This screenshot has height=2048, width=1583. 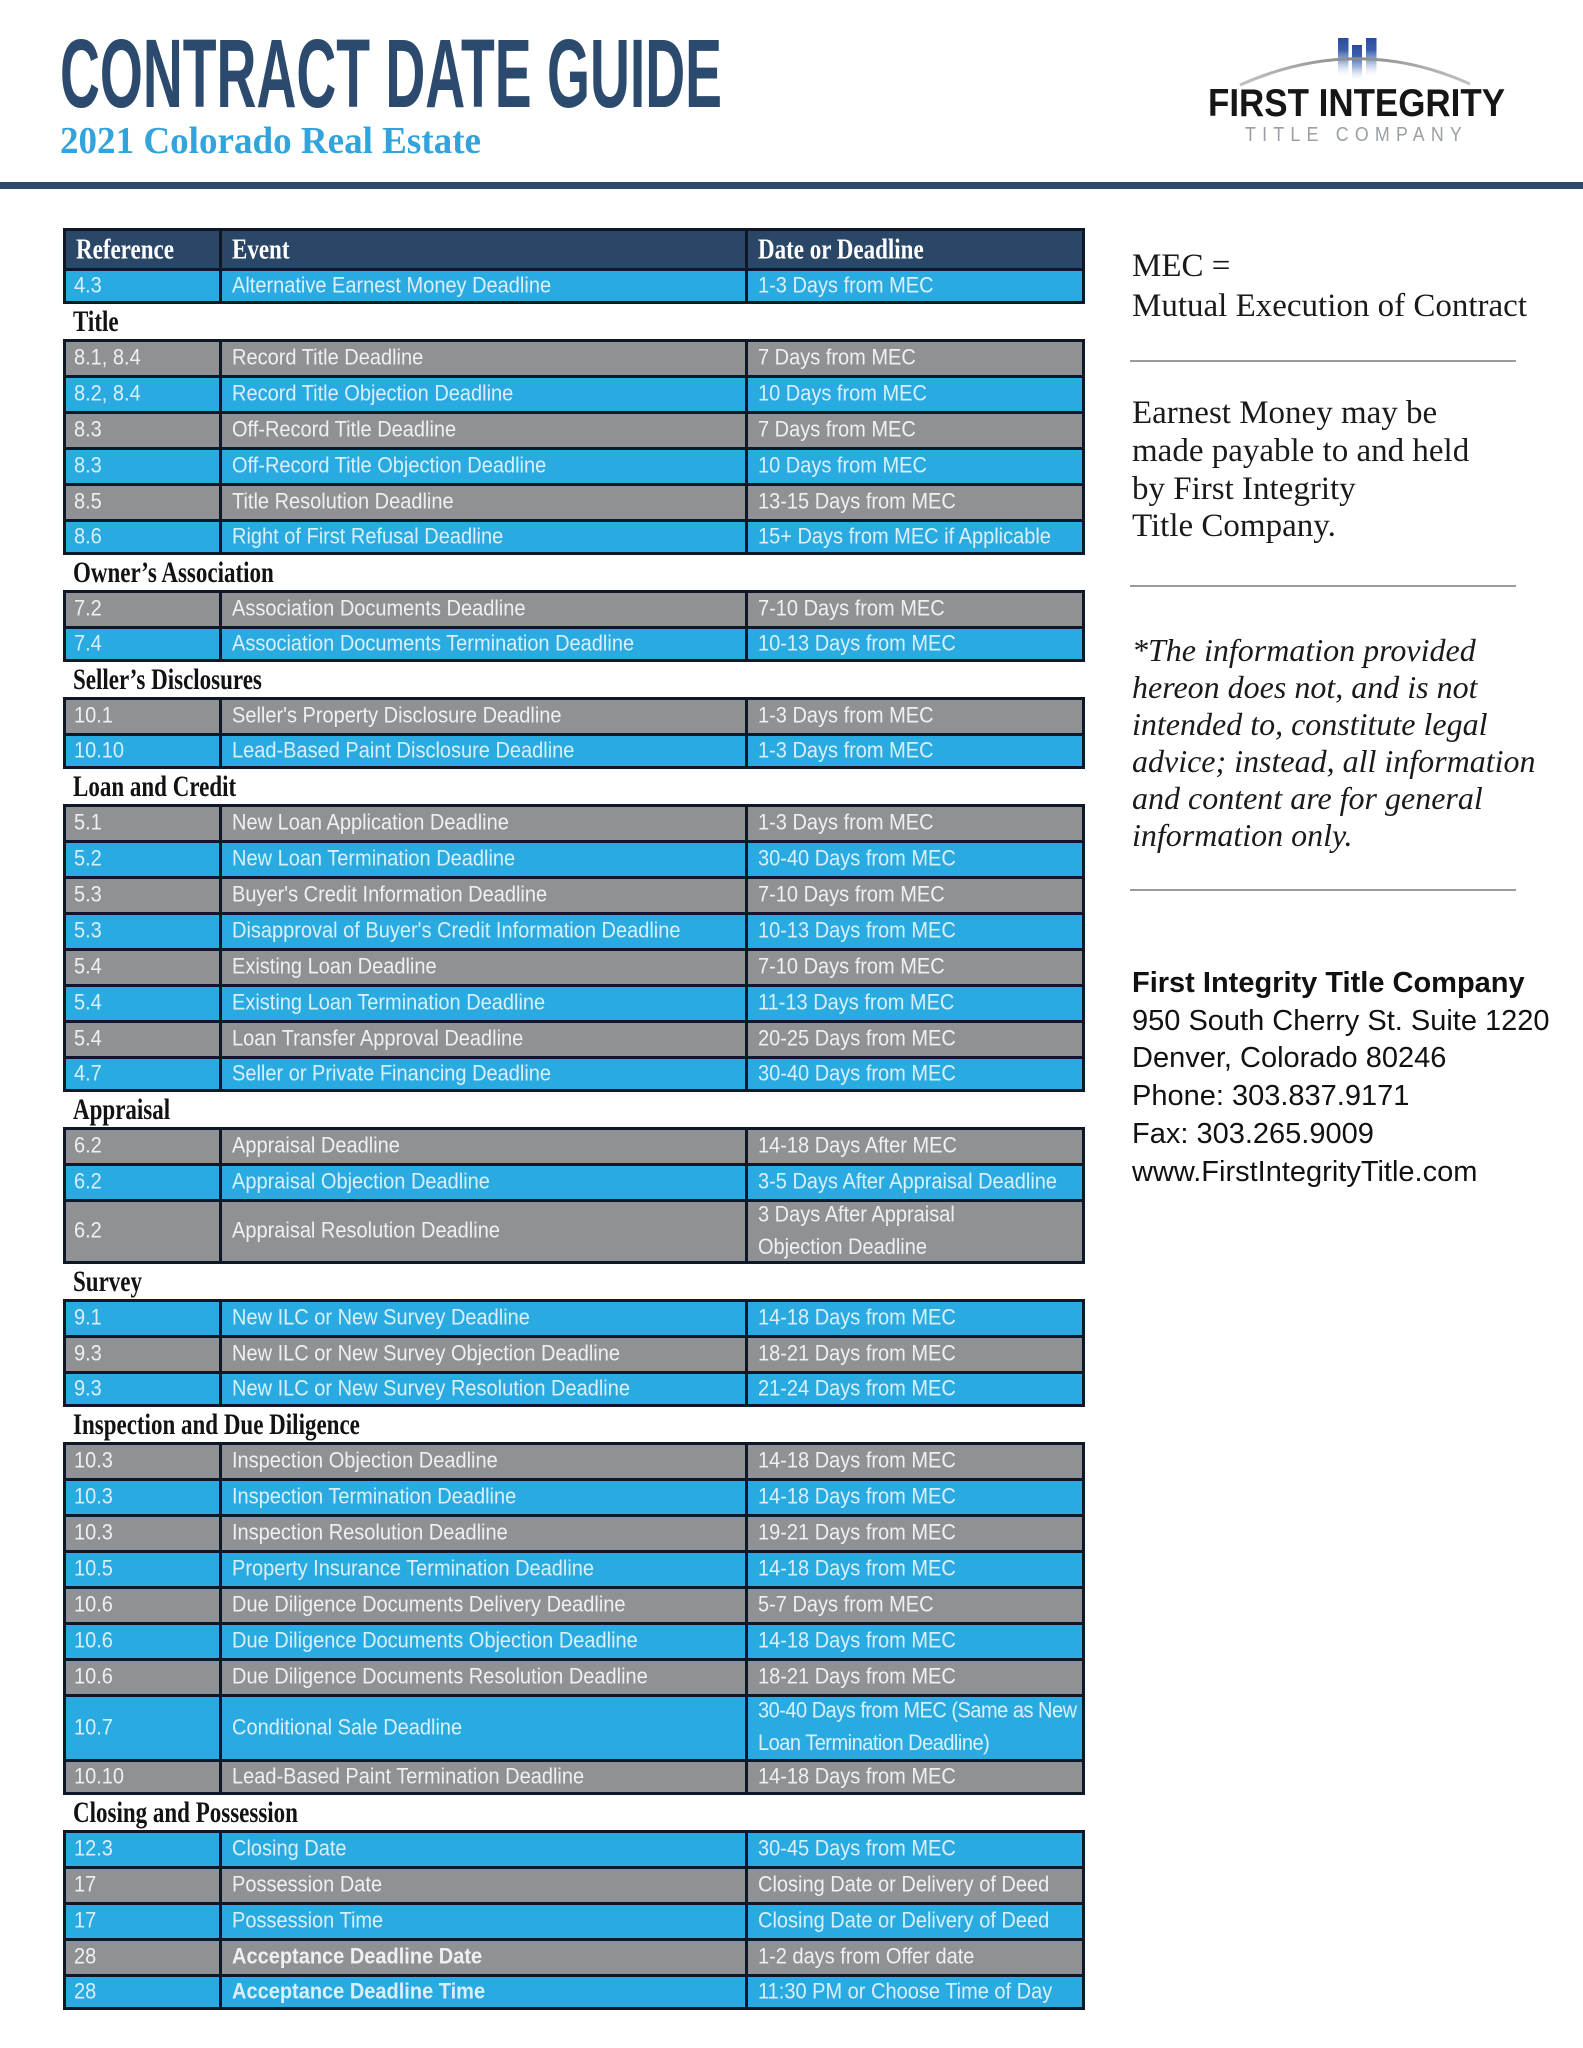 I want to click on svg-text: FIRST INTEGRITY, so click(x=1356, y=103).